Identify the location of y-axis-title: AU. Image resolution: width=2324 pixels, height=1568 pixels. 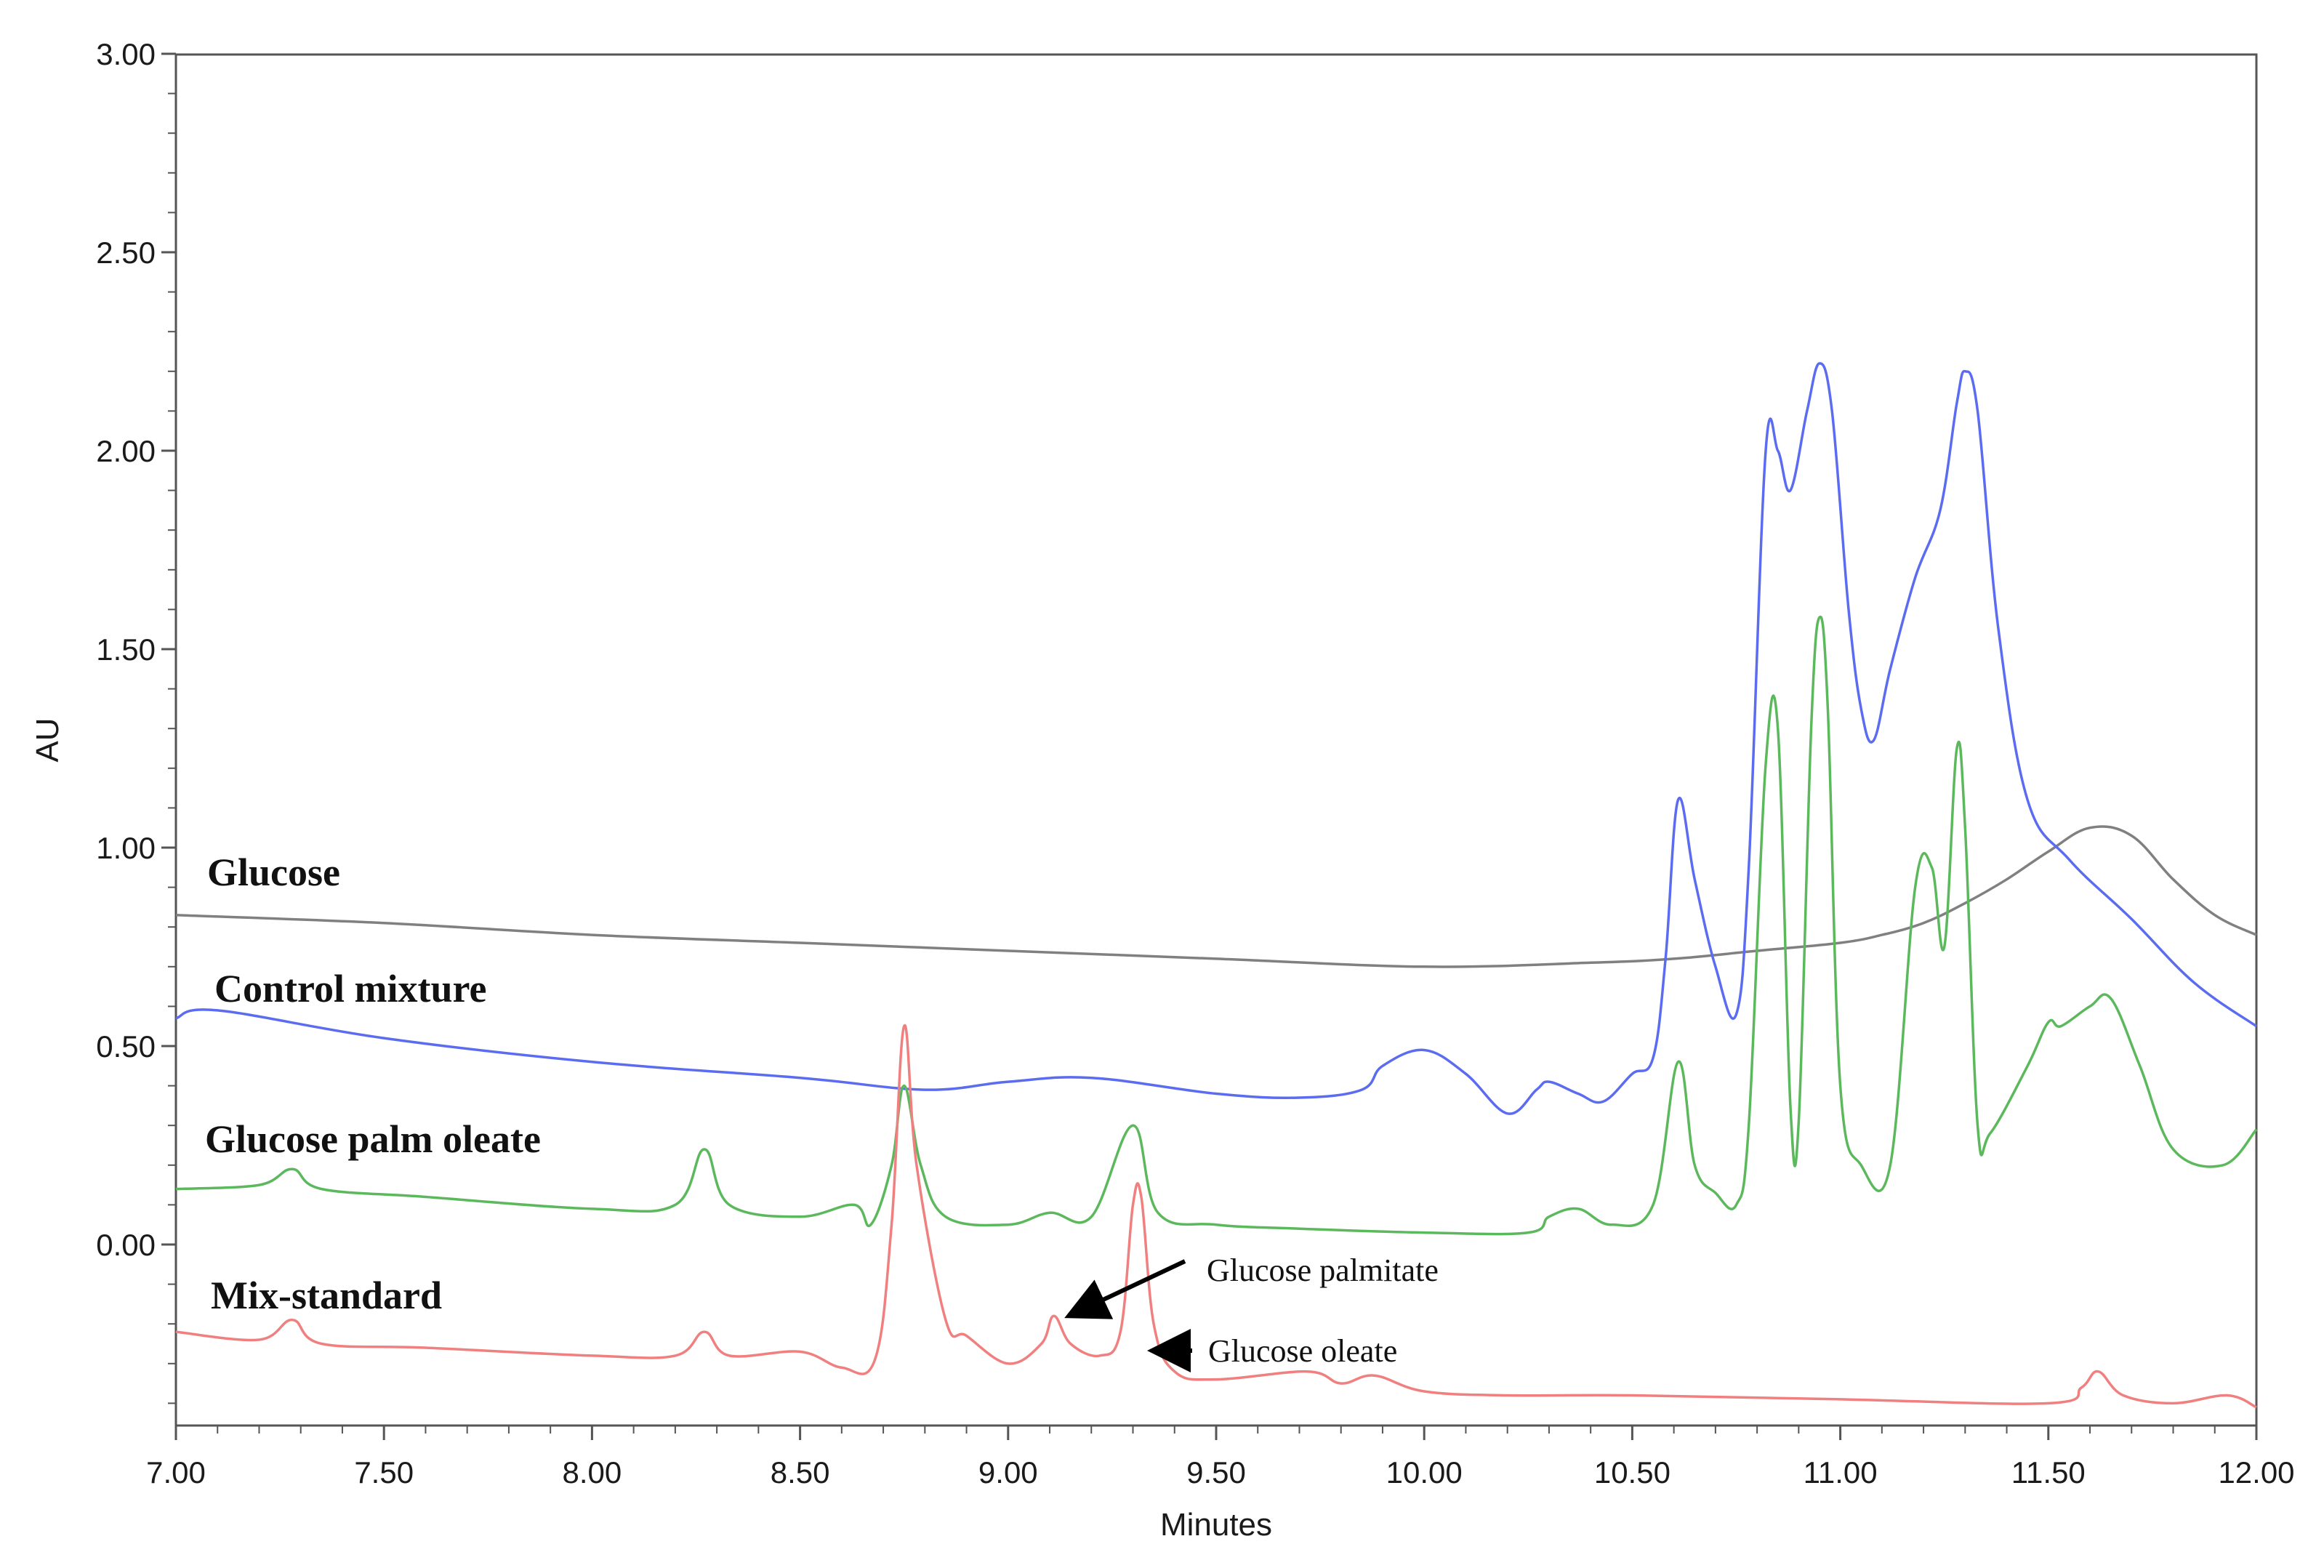
(48, 739).